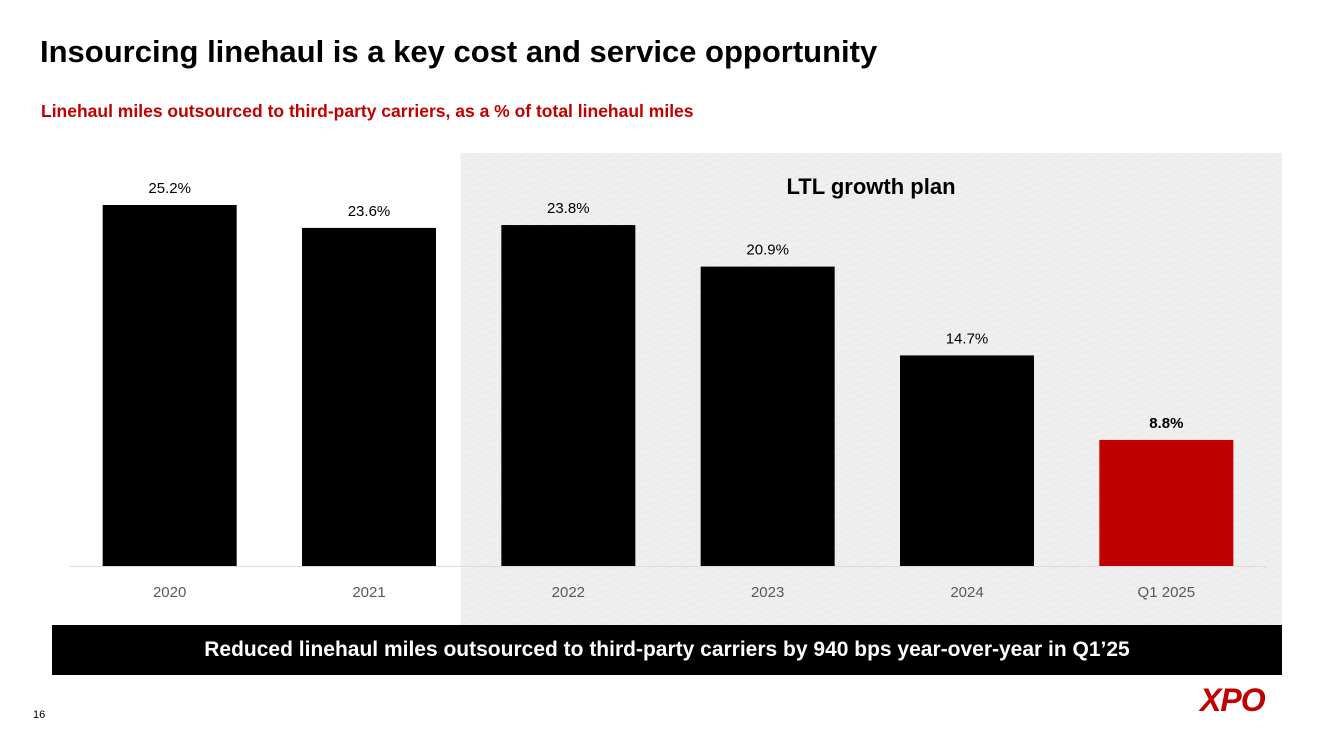 This screenshot has height=749, width=1333. Describe the element at coordinates (1167, 592) in the screenshot. I see `x-tick-label: Q1 2025` at that location.